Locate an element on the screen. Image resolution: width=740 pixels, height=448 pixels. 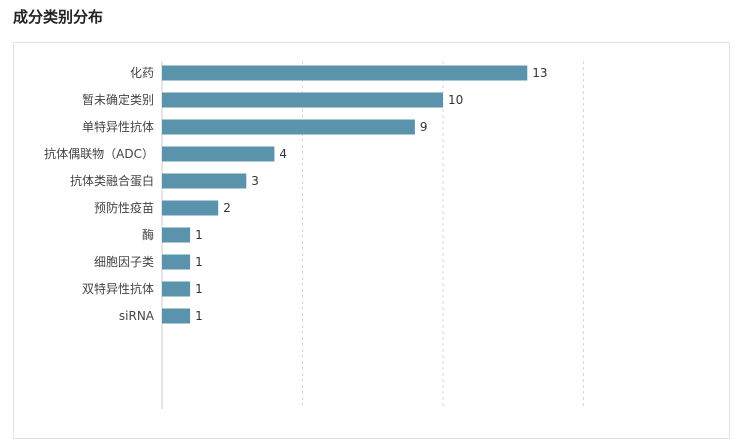
data-label: 2 is located at coordinates (227, 208).